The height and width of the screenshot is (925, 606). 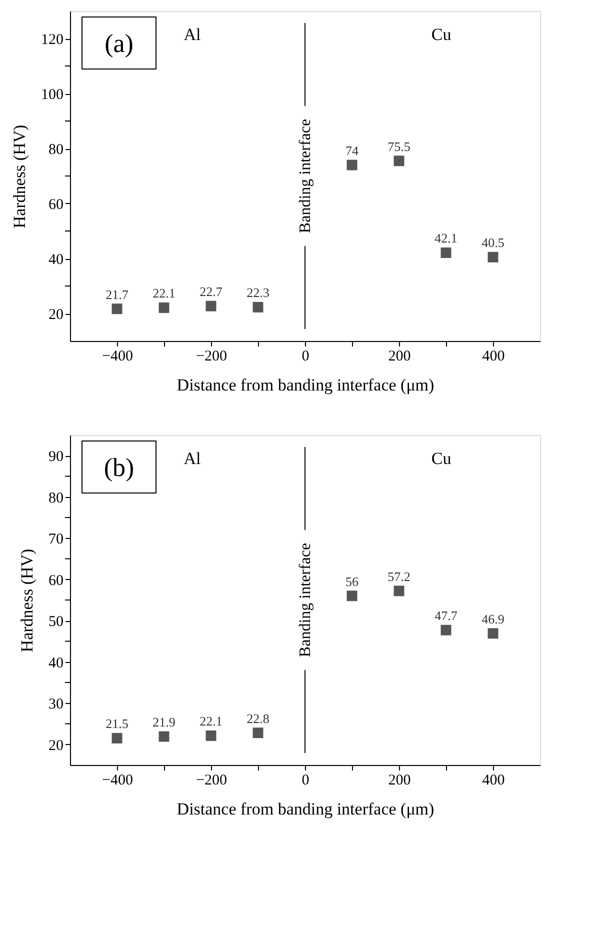 What do you see at coordinates (56, 457) in the screenshot?
I see `y-tick-label: 90` at bounding box center [56, 457].